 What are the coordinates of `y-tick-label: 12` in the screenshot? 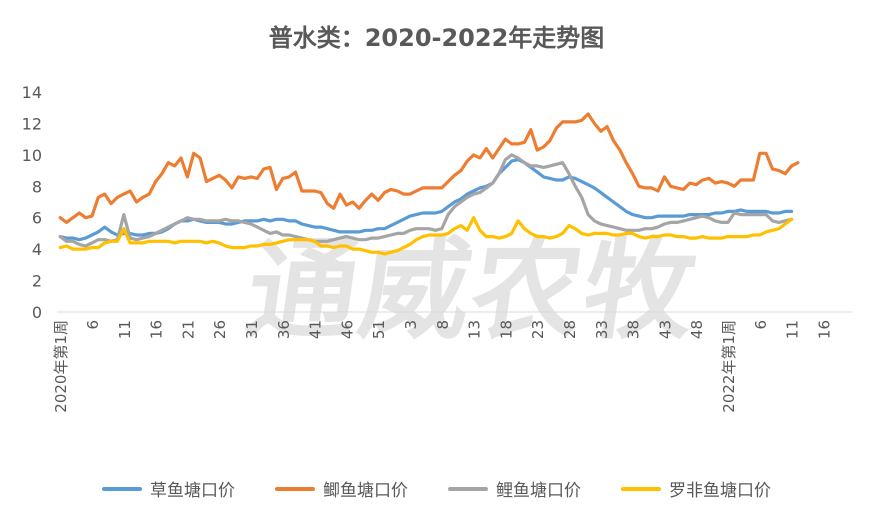 It's located at (32, 123).